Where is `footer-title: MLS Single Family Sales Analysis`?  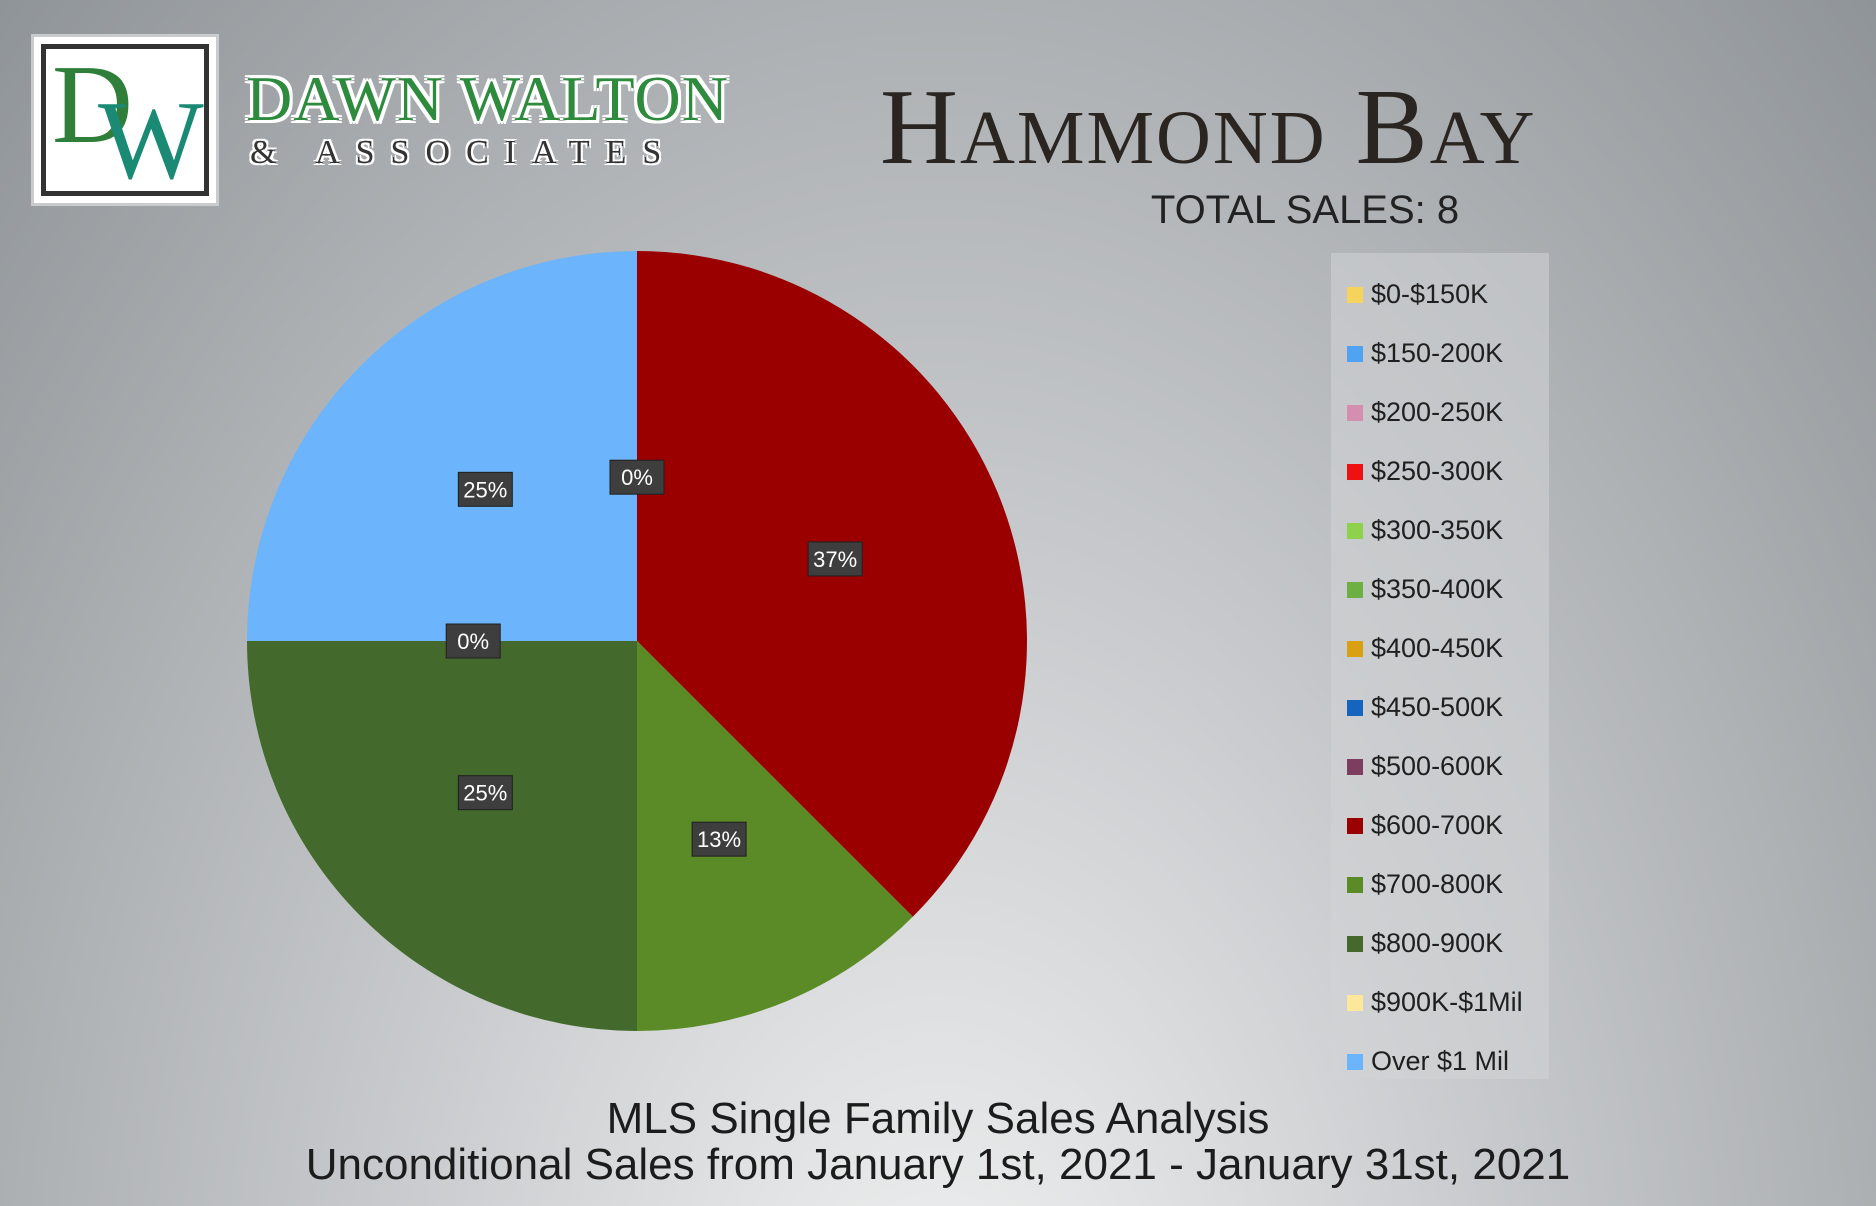 footer-title: MLS Single Family Sales Analysis is located at coordinates (938, 1118).